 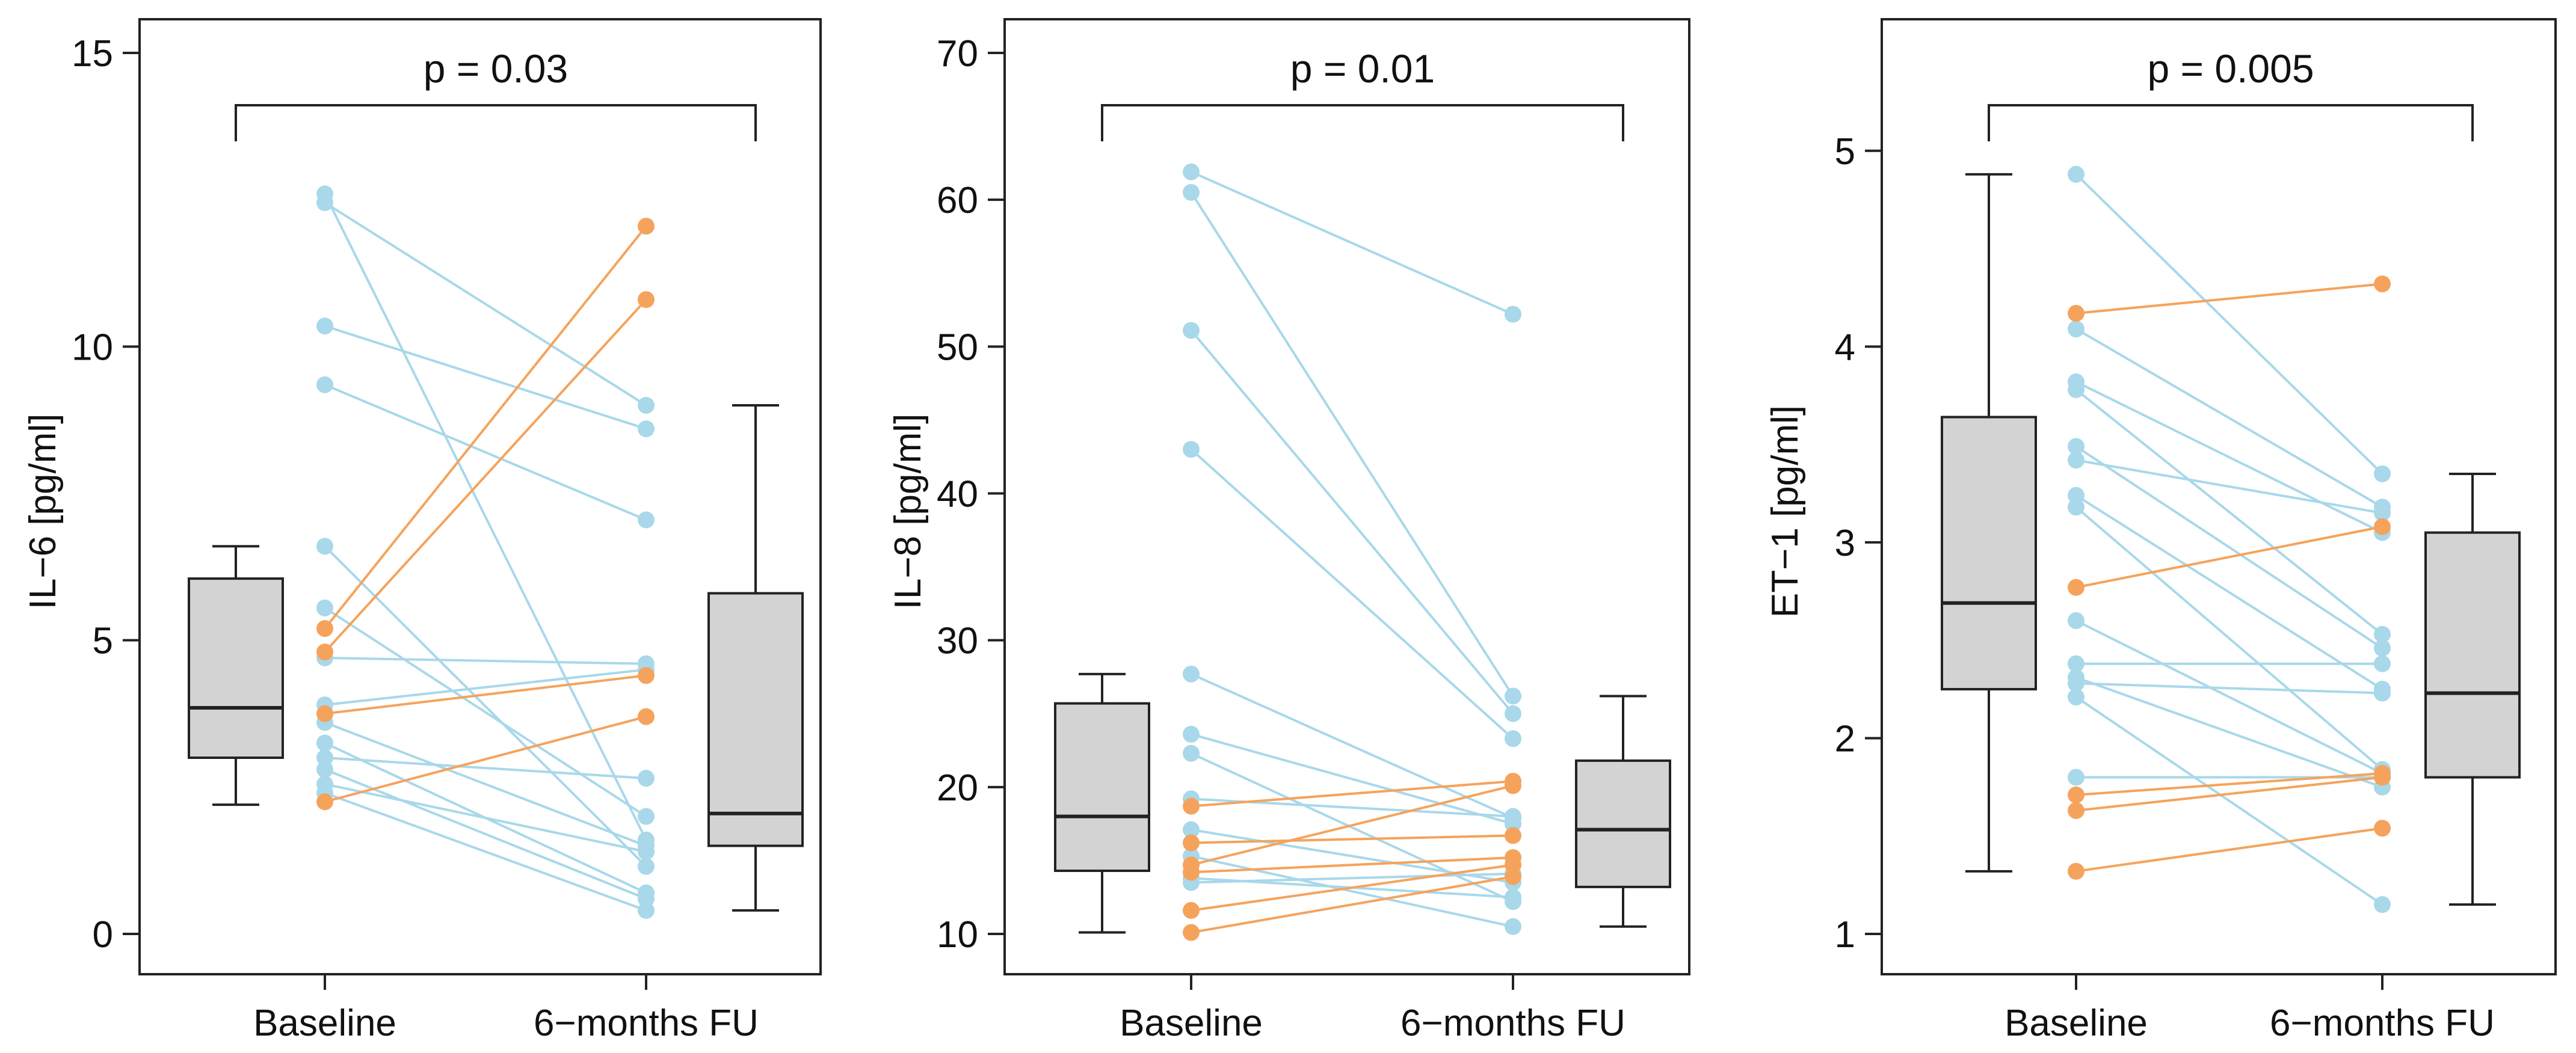 What do you see at coordinates (1845, 543) in the screenshot?
I see `y-tick-label: 3` at bounding box center [1845, 543].